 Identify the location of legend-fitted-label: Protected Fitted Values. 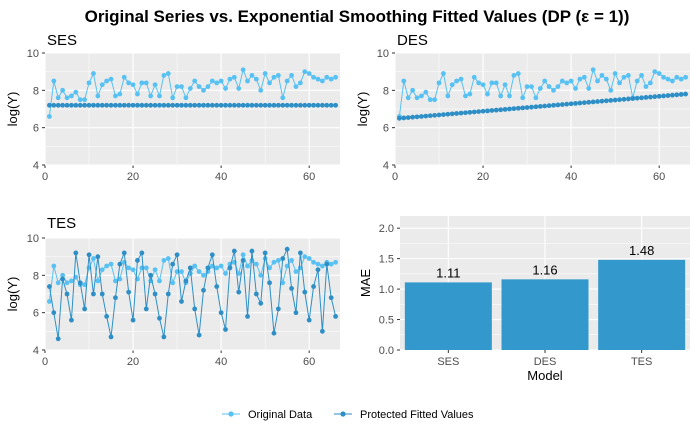
(417, 415).